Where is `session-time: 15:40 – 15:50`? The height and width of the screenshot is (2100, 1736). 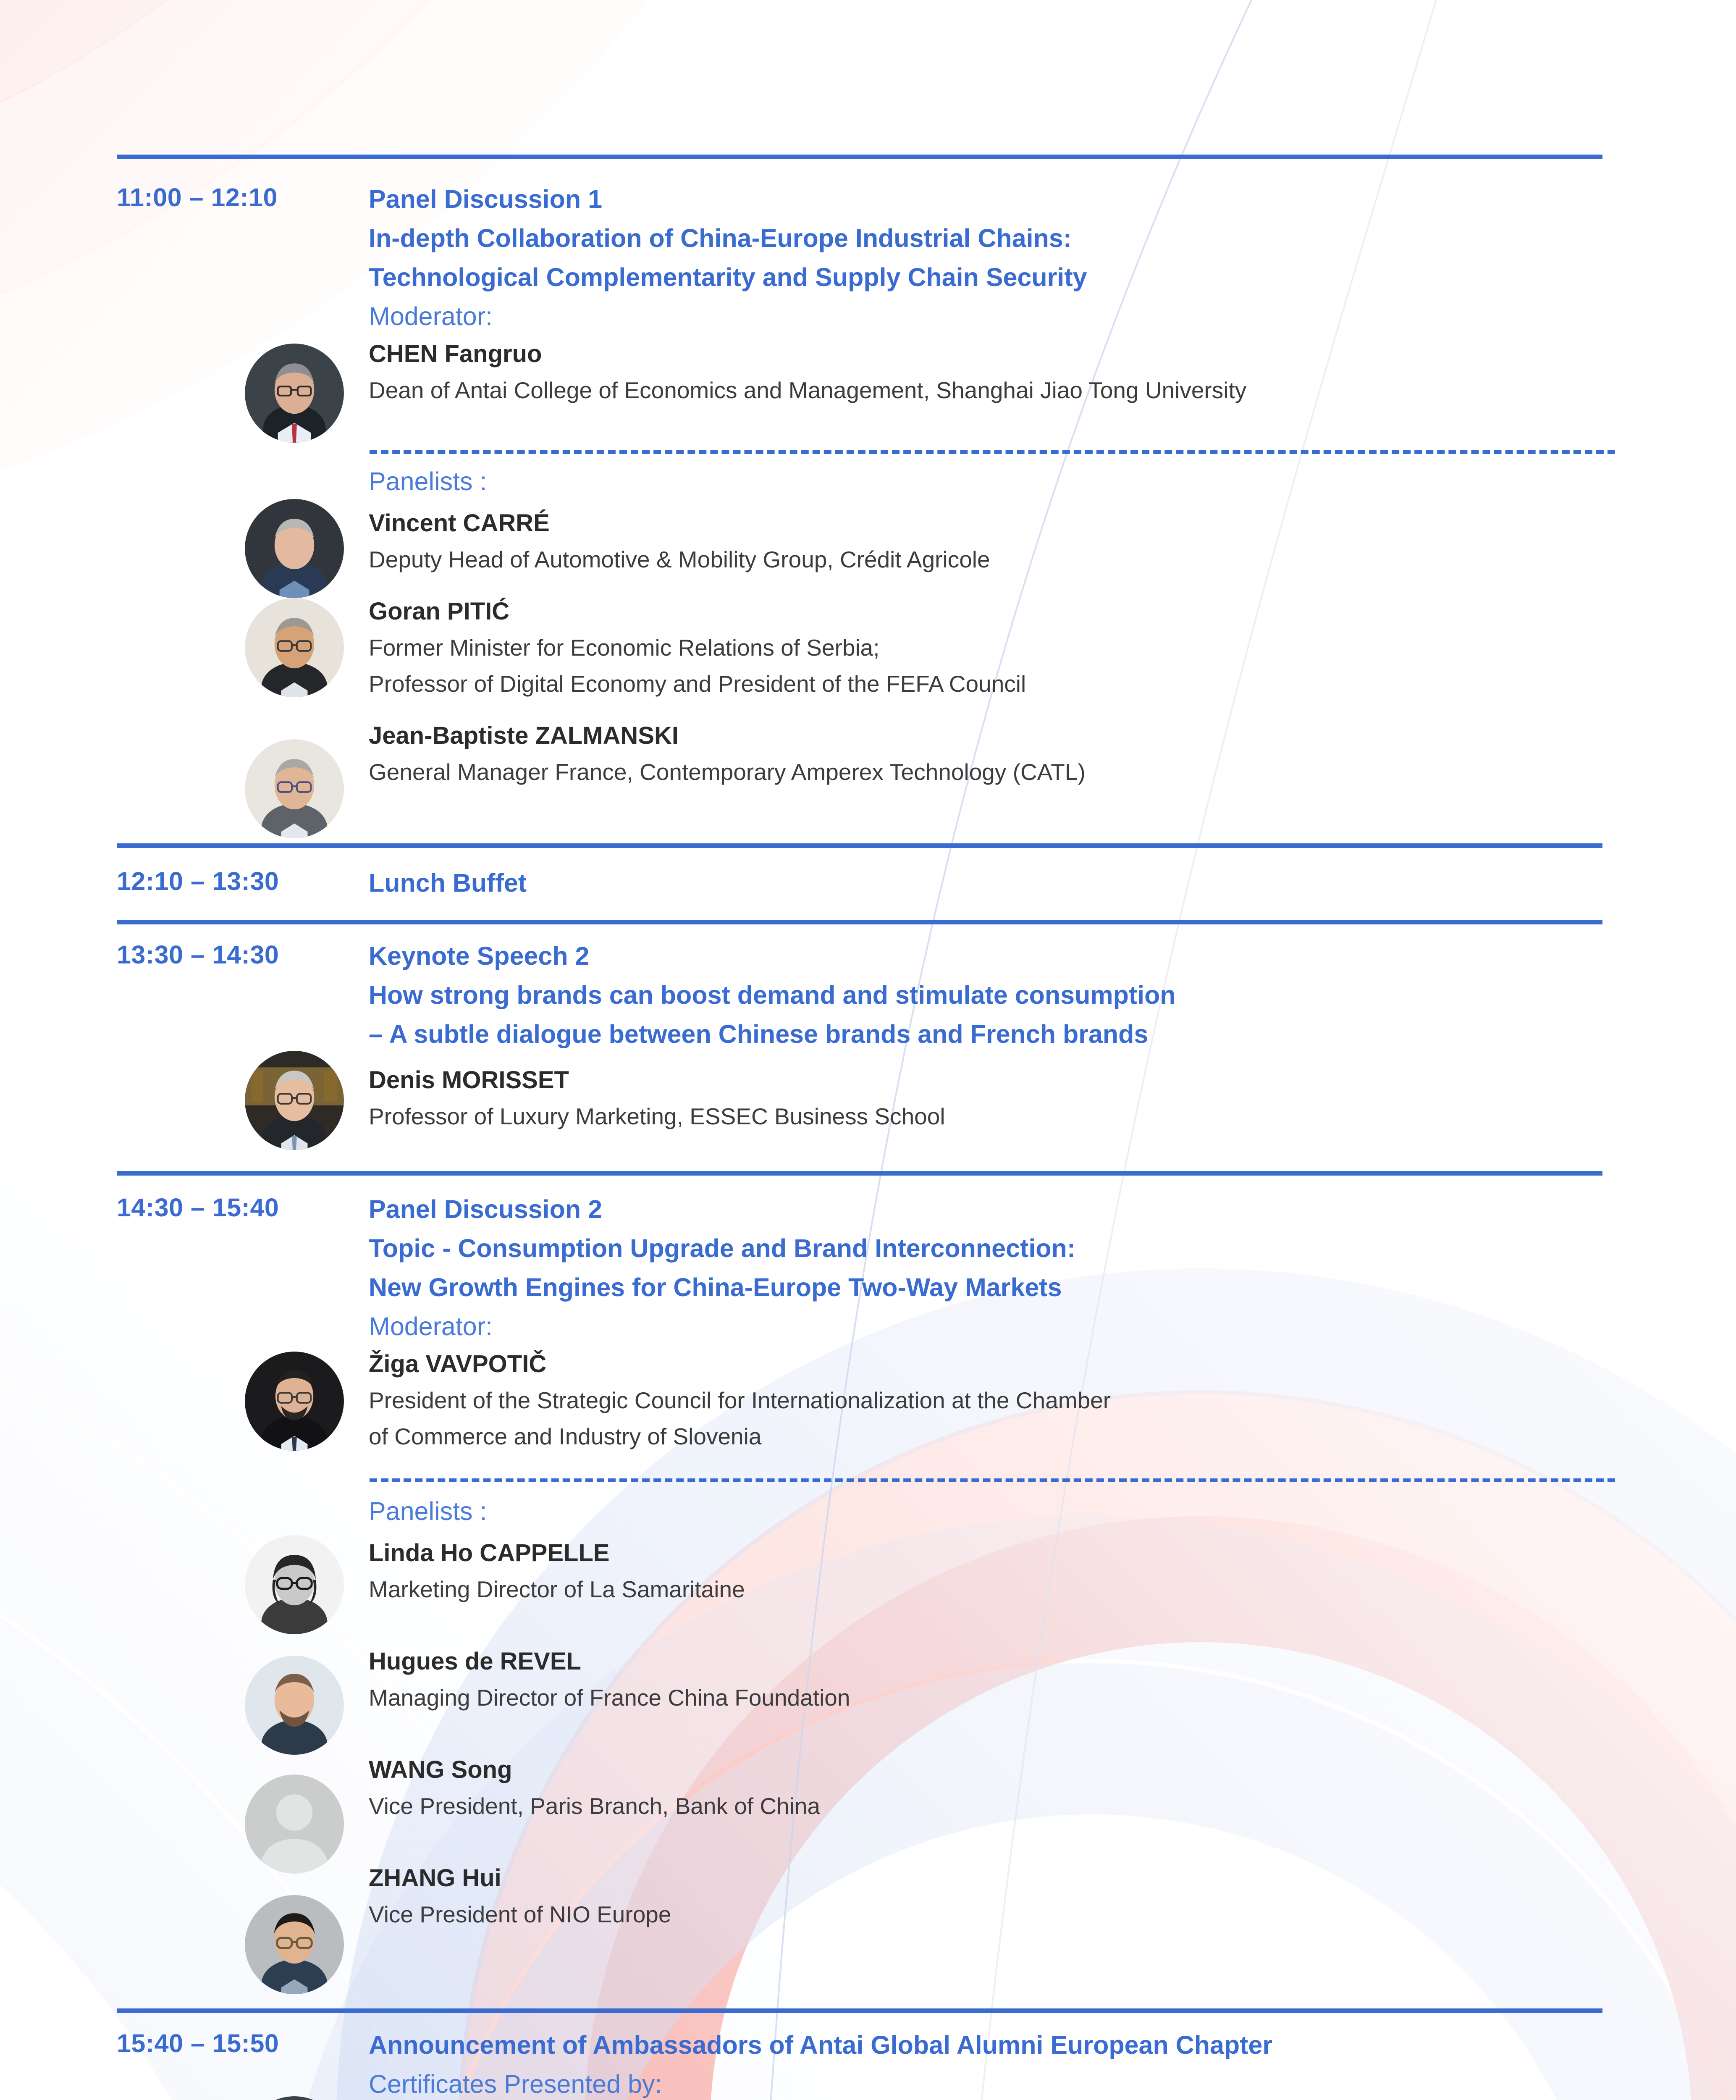 session-time: 15:40 – 15:50 is located at coordinates (198, 2043).